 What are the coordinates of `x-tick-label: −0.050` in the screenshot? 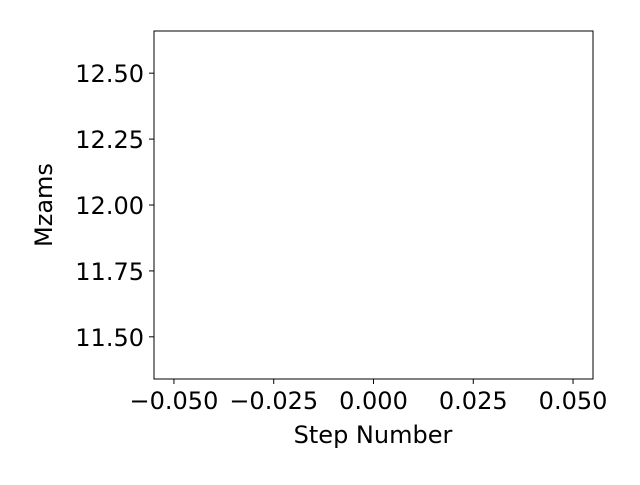 It's located at (174, 401).